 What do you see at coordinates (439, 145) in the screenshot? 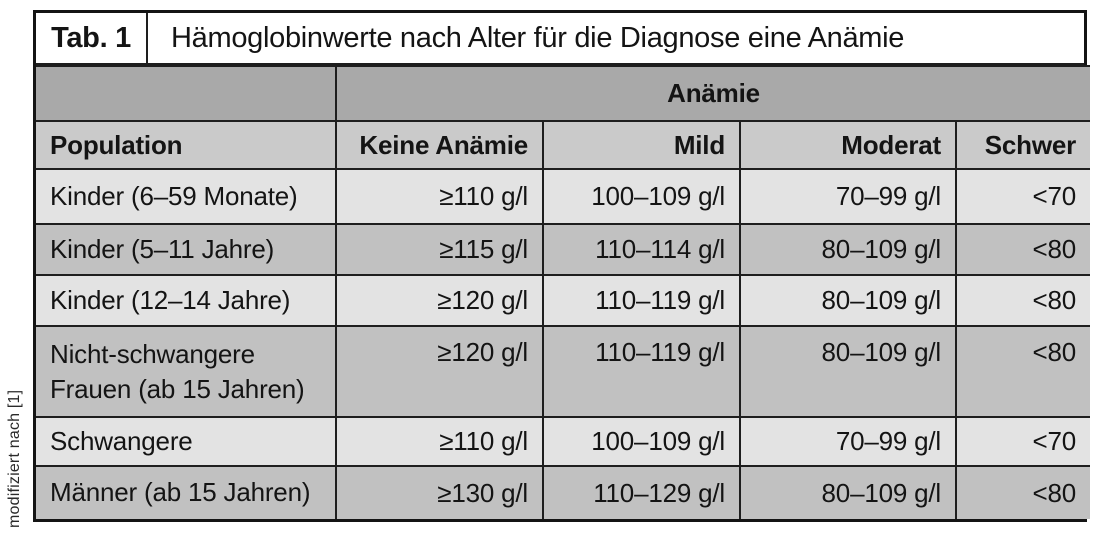
I see `column-header-keine-anaemie: Keine Anämie` at bounding box center [439, 145].